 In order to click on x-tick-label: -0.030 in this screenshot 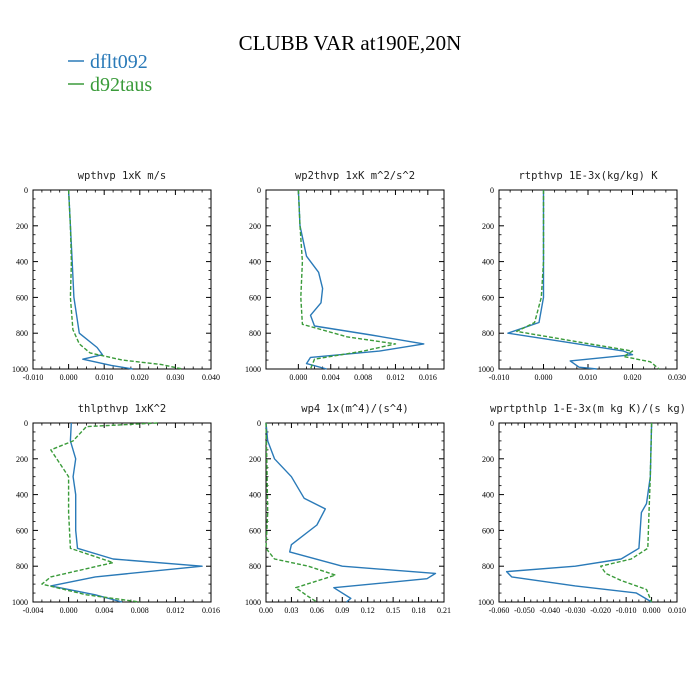, I will do `click(575, 610)`.